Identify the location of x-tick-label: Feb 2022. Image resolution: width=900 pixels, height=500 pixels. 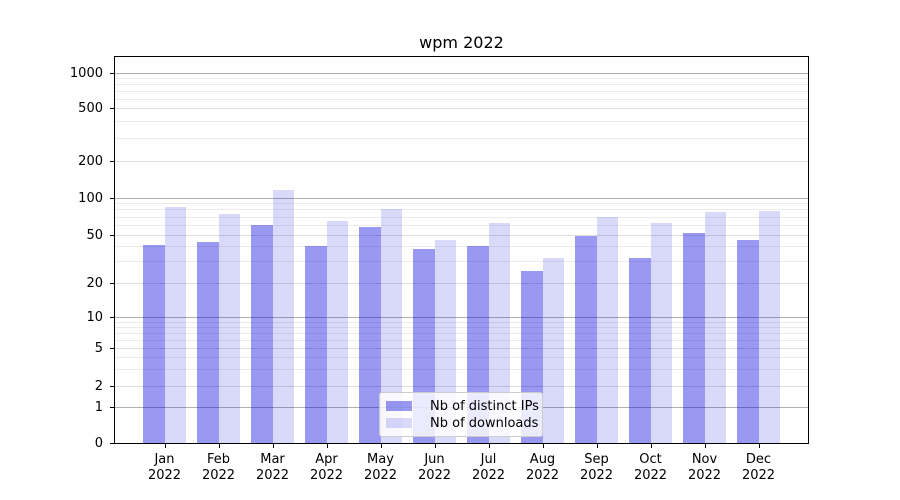
(218, 467).